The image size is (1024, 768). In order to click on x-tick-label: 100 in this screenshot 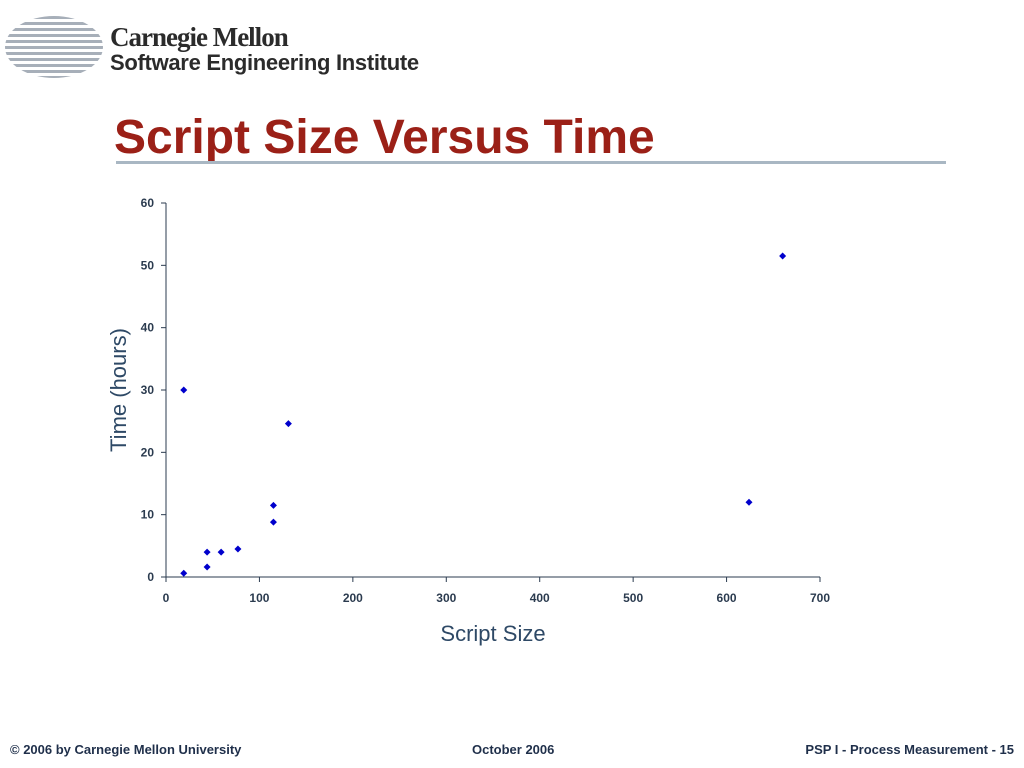, I will do `click(259, 598)`.